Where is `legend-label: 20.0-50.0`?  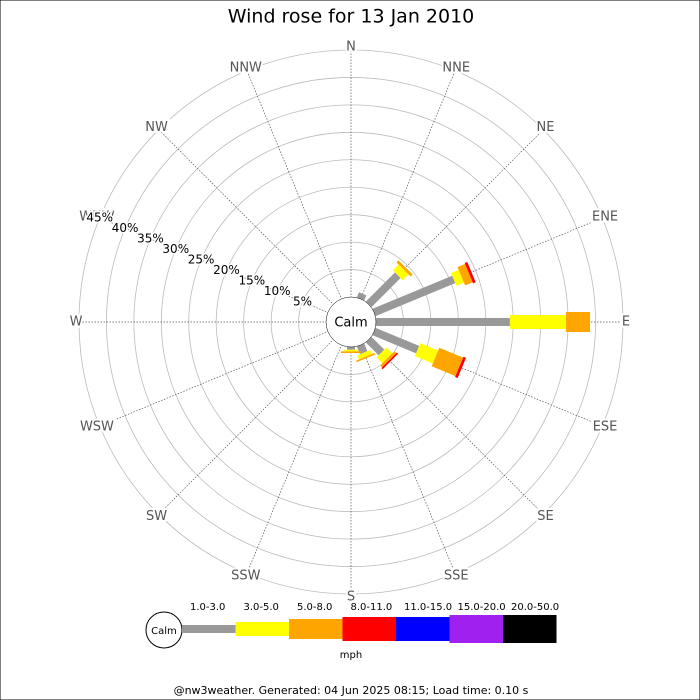
legend-label: 20.0-50.0 is located at coordinates (535, 607).